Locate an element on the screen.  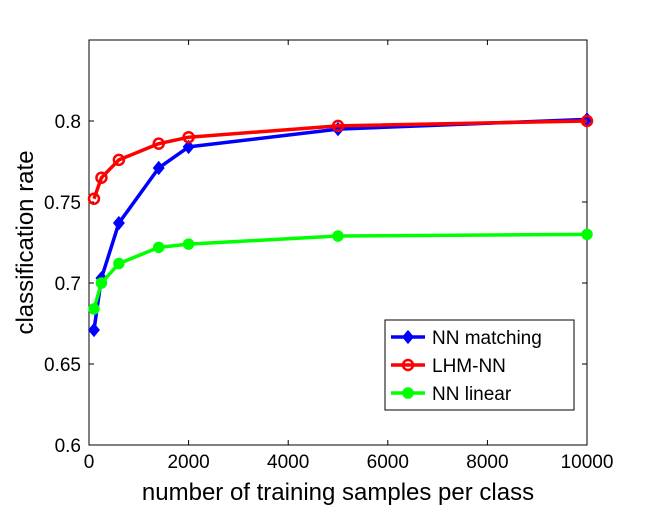
series-nn-linear is located at coordinates (340, 271).